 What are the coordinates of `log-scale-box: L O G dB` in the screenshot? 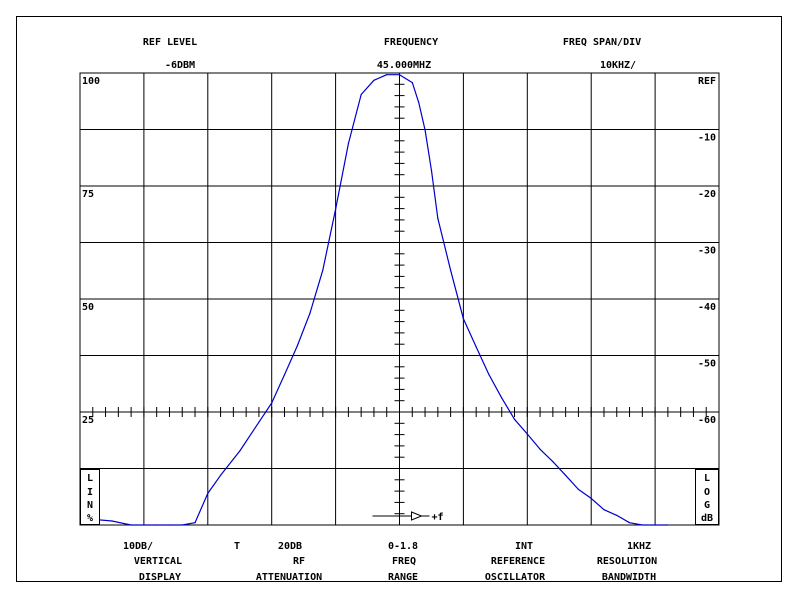 It's located at (707, 497).